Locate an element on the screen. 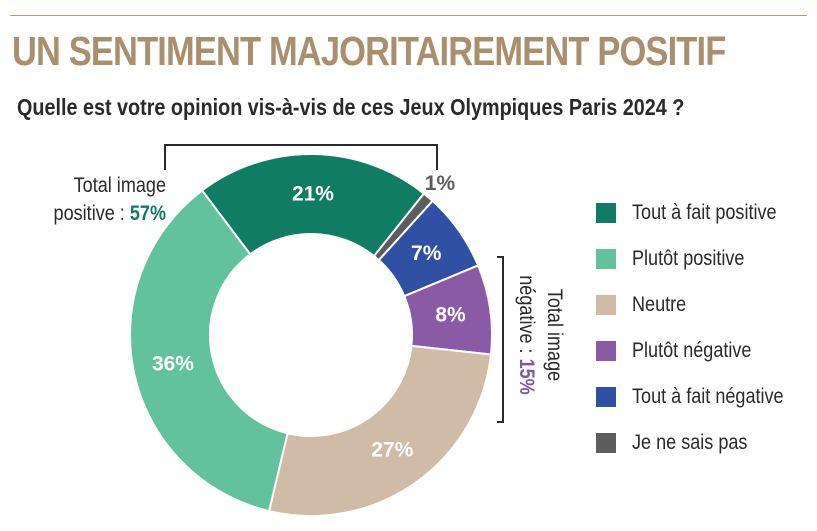  negative-total-line1: Total image is located at coordinates (554, 335).